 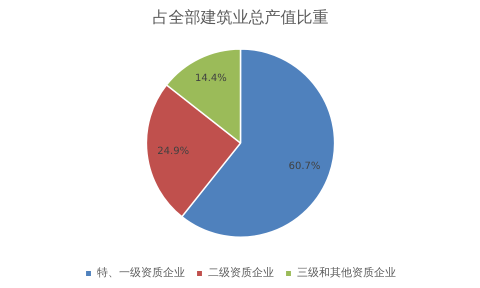 What do you see at coordinates (241, 272) in the screenshot?
I see `legend-label: 二级资质企业` at bounding box center [241, 272].